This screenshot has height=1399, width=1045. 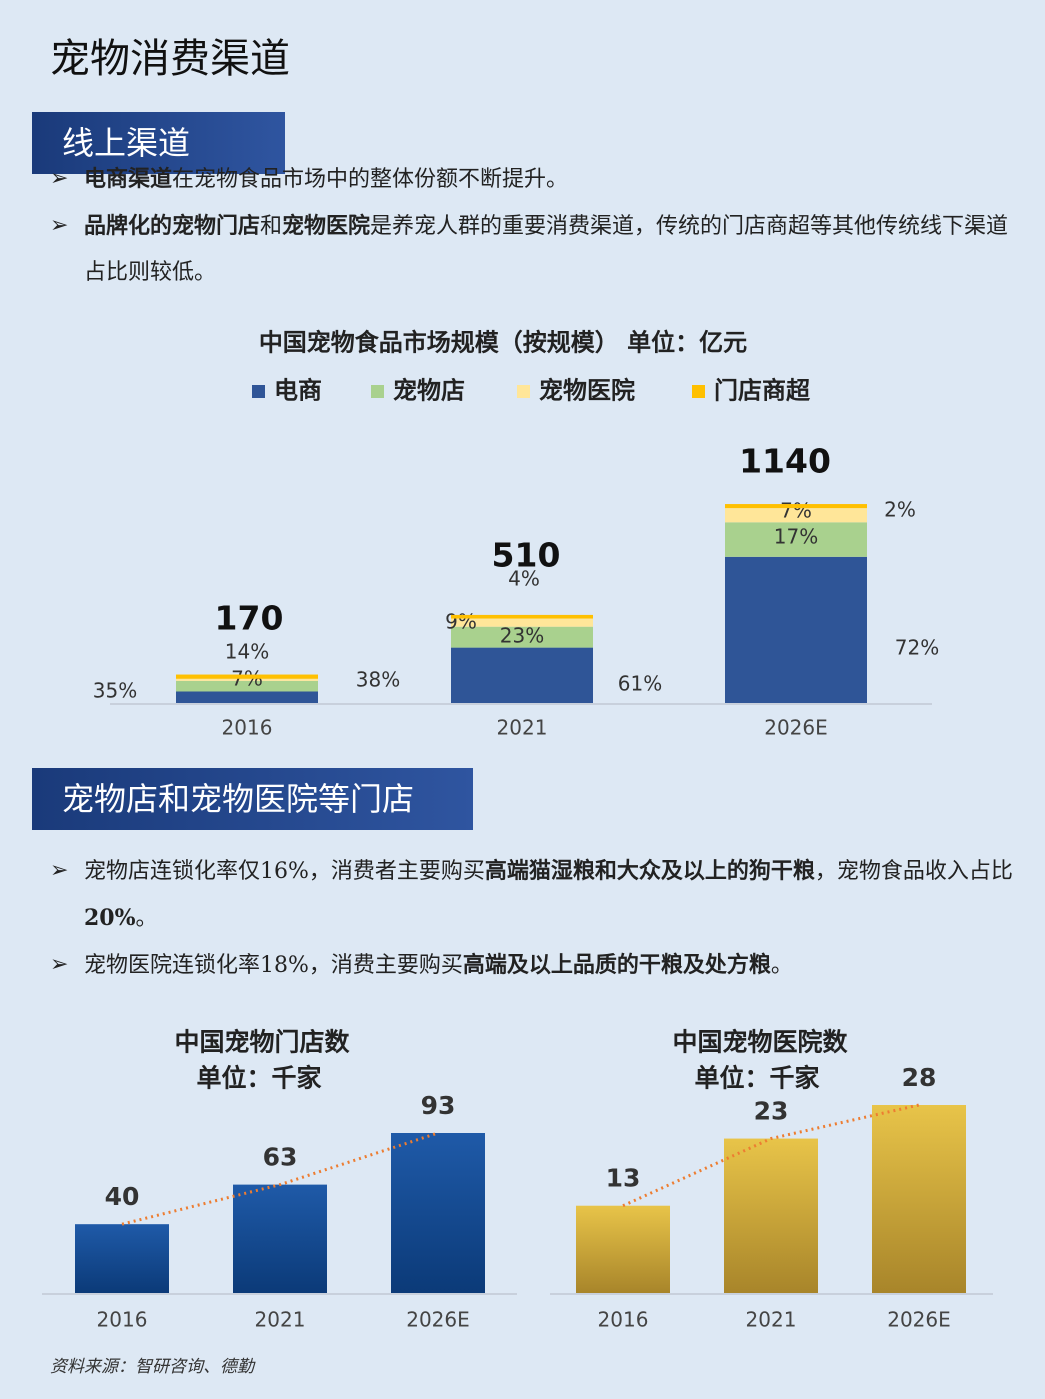 I want to click on data-label: 23%, so click(x=522, y=636).